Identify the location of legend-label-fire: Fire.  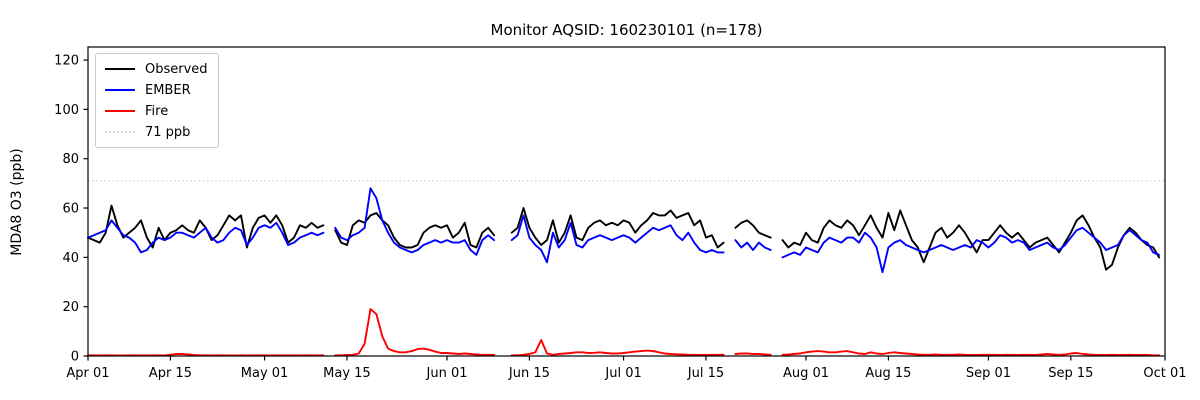
(157, 111).